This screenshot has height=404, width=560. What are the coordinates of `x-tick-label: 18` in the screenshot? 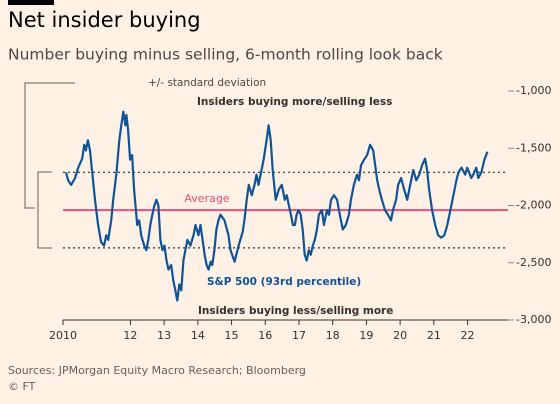 It's located at (333, 335).